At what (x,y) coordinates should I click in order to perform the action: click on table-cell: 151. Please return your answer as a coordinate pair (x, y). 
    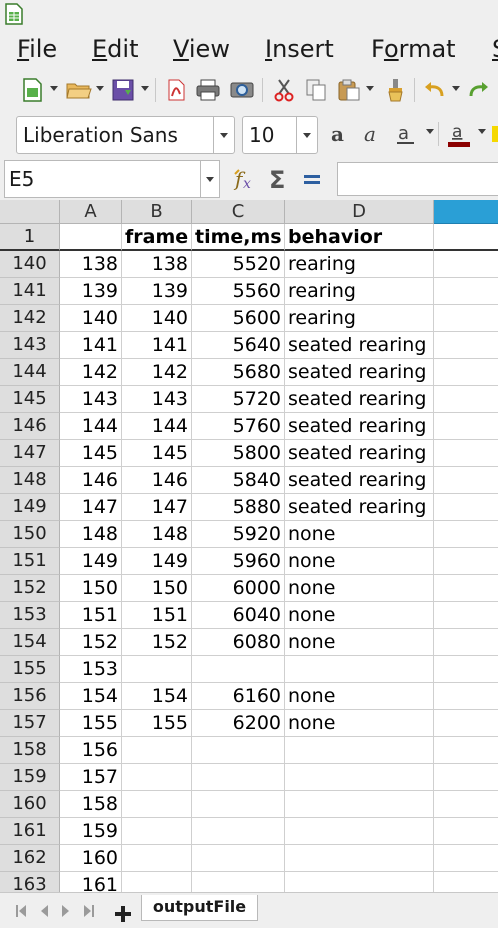
    Looking at the image, I should click on (91, 615).